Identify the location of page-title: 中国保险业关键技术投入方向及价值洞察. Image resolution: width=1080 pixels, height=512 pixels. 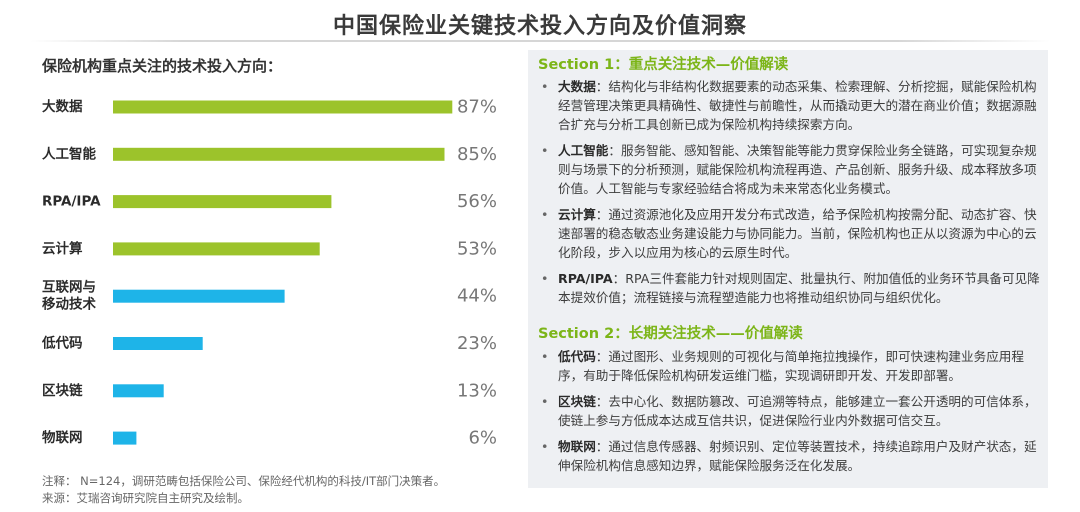
(539, 26).